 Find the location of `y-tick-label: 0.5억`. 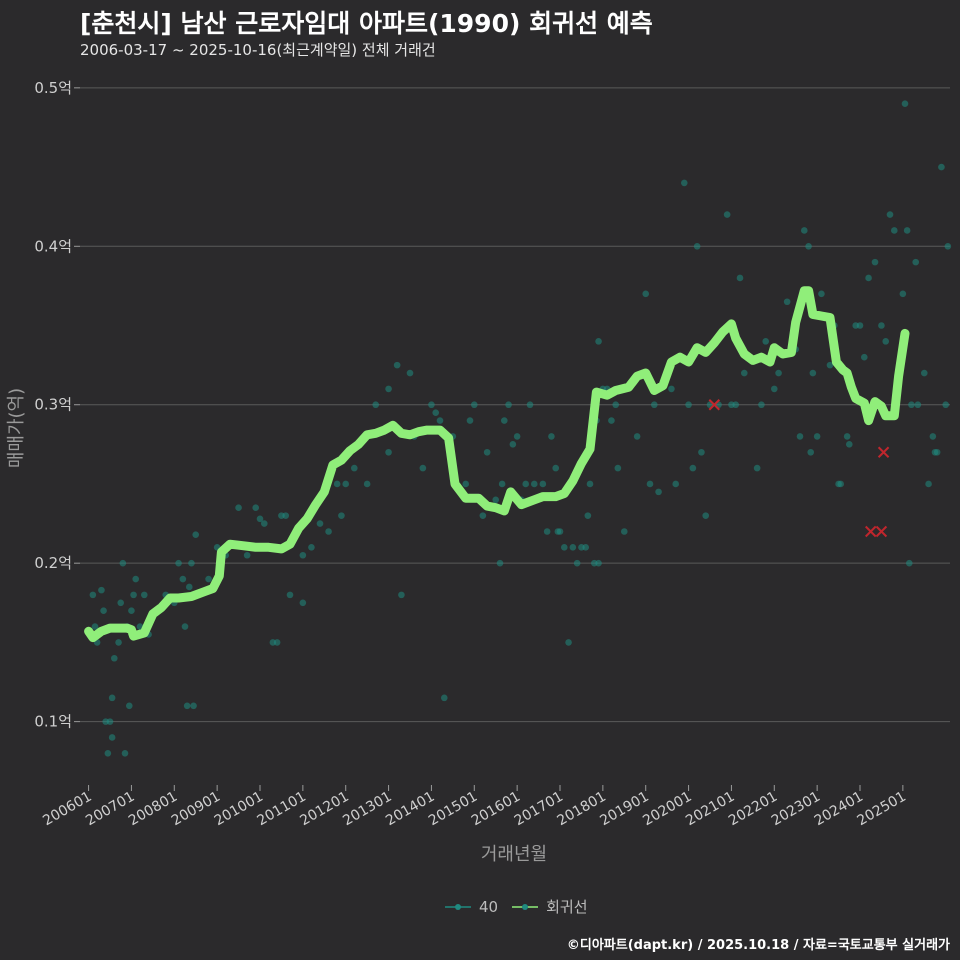

y-tick-label: 0.5억 is located at coordinates (53, 88).